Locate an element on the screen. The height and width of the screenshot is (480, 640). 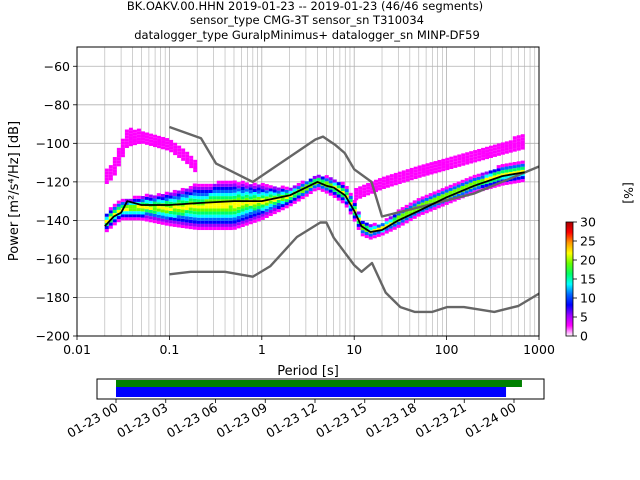
high-noise-model-line is located at coordinates (354, 171).